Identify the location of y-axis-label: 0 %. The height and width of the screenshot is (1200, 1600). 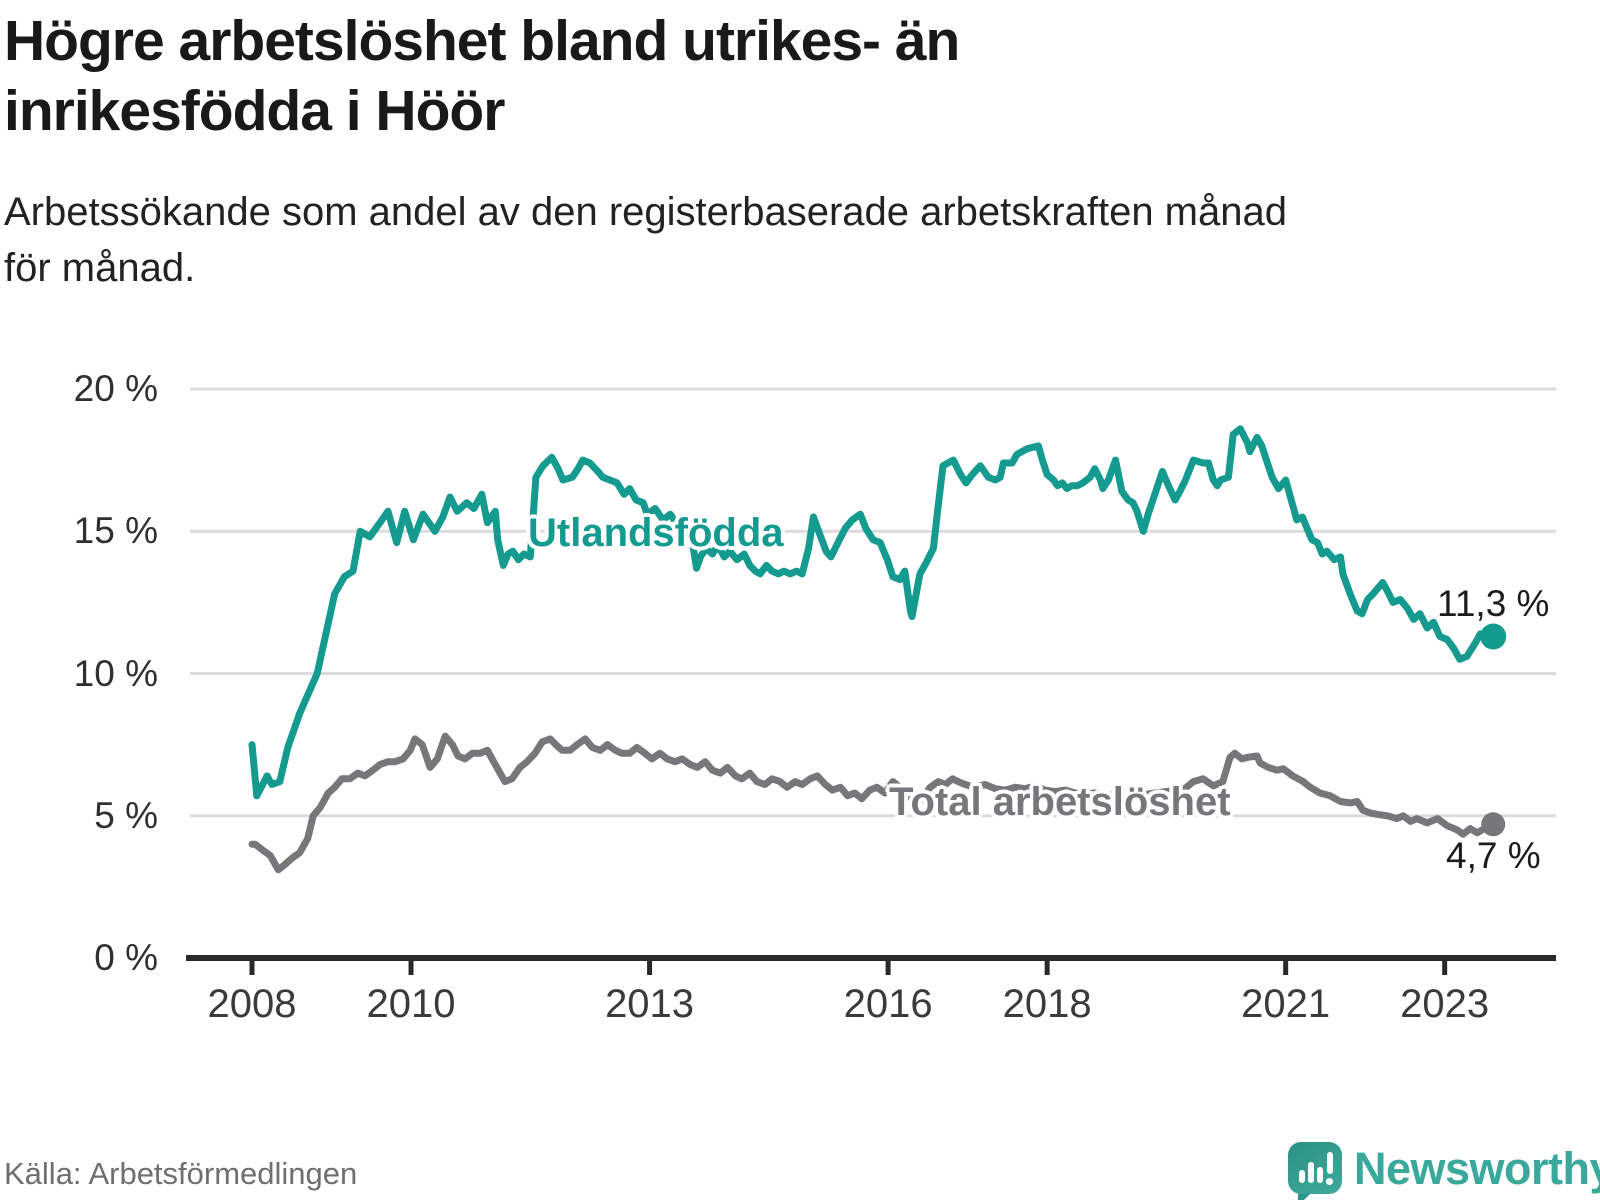
(126, 957).